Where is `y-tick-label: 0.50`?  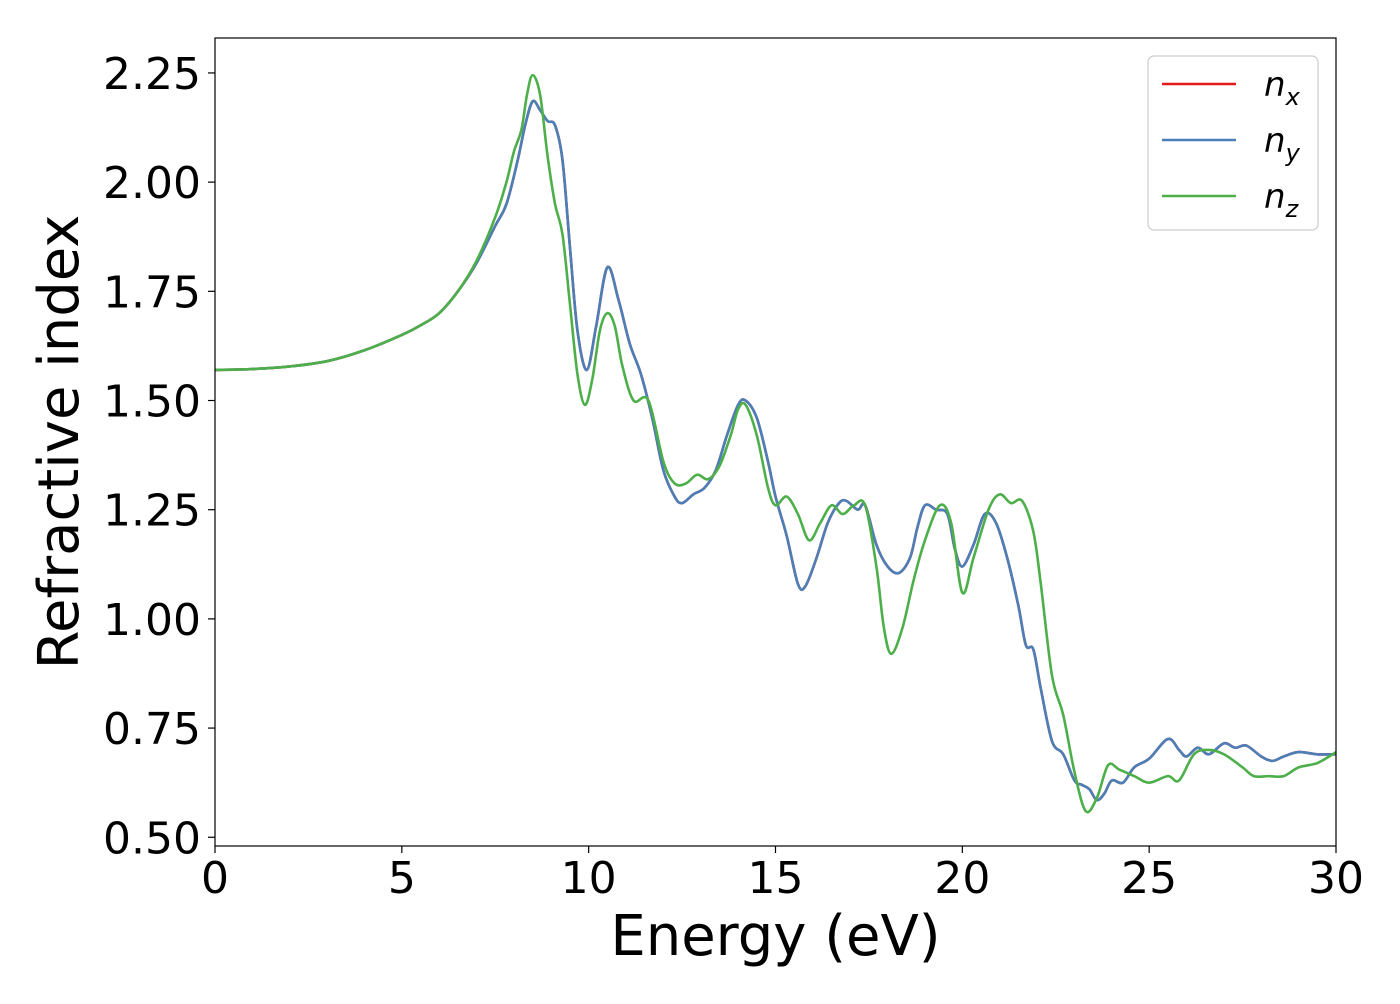
y-tick-label: 0.50 is located at coordinates (152, 838).